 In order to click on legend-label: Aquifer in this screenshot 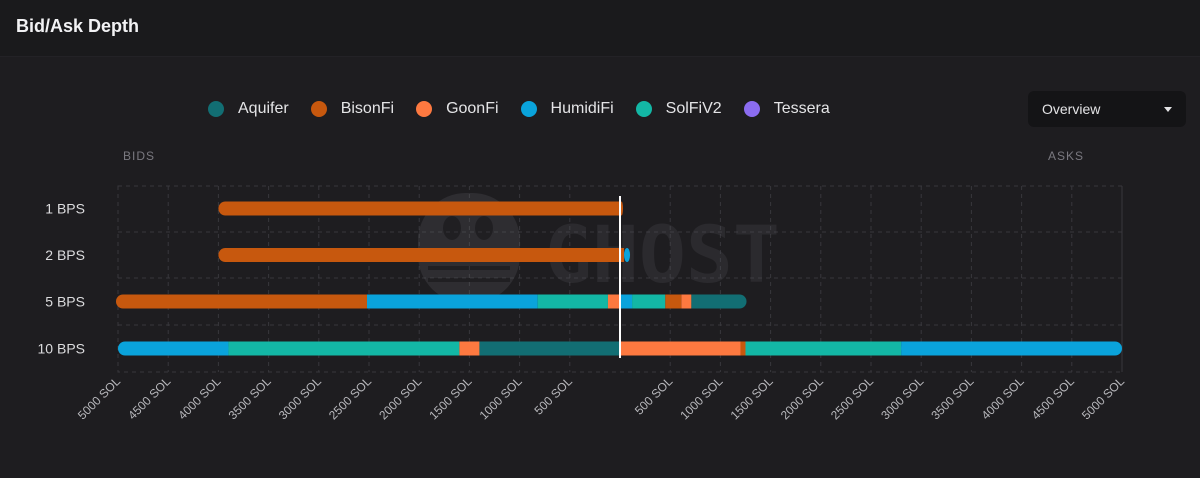, I will do `click(263, 108)`.